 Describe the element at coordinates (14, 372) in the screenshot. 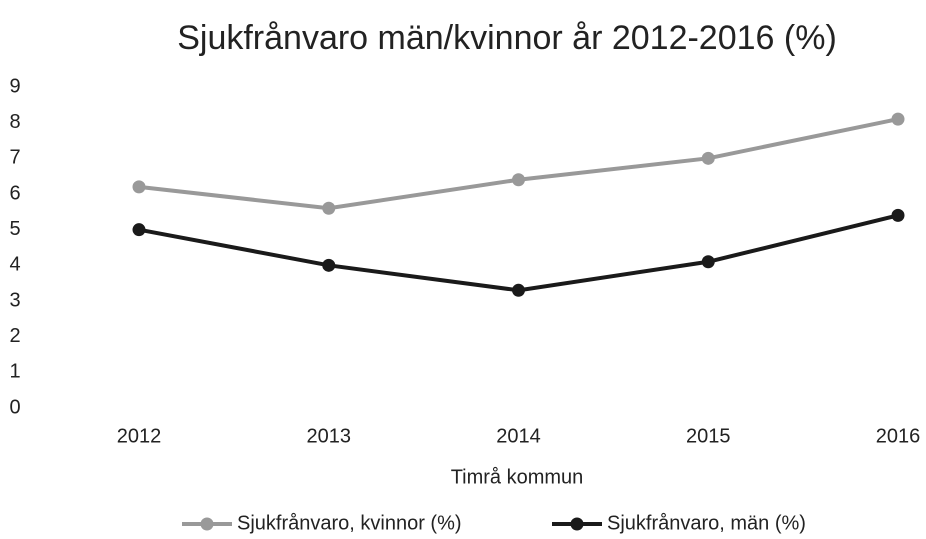

I see `y-tick-label: 1` at that location.